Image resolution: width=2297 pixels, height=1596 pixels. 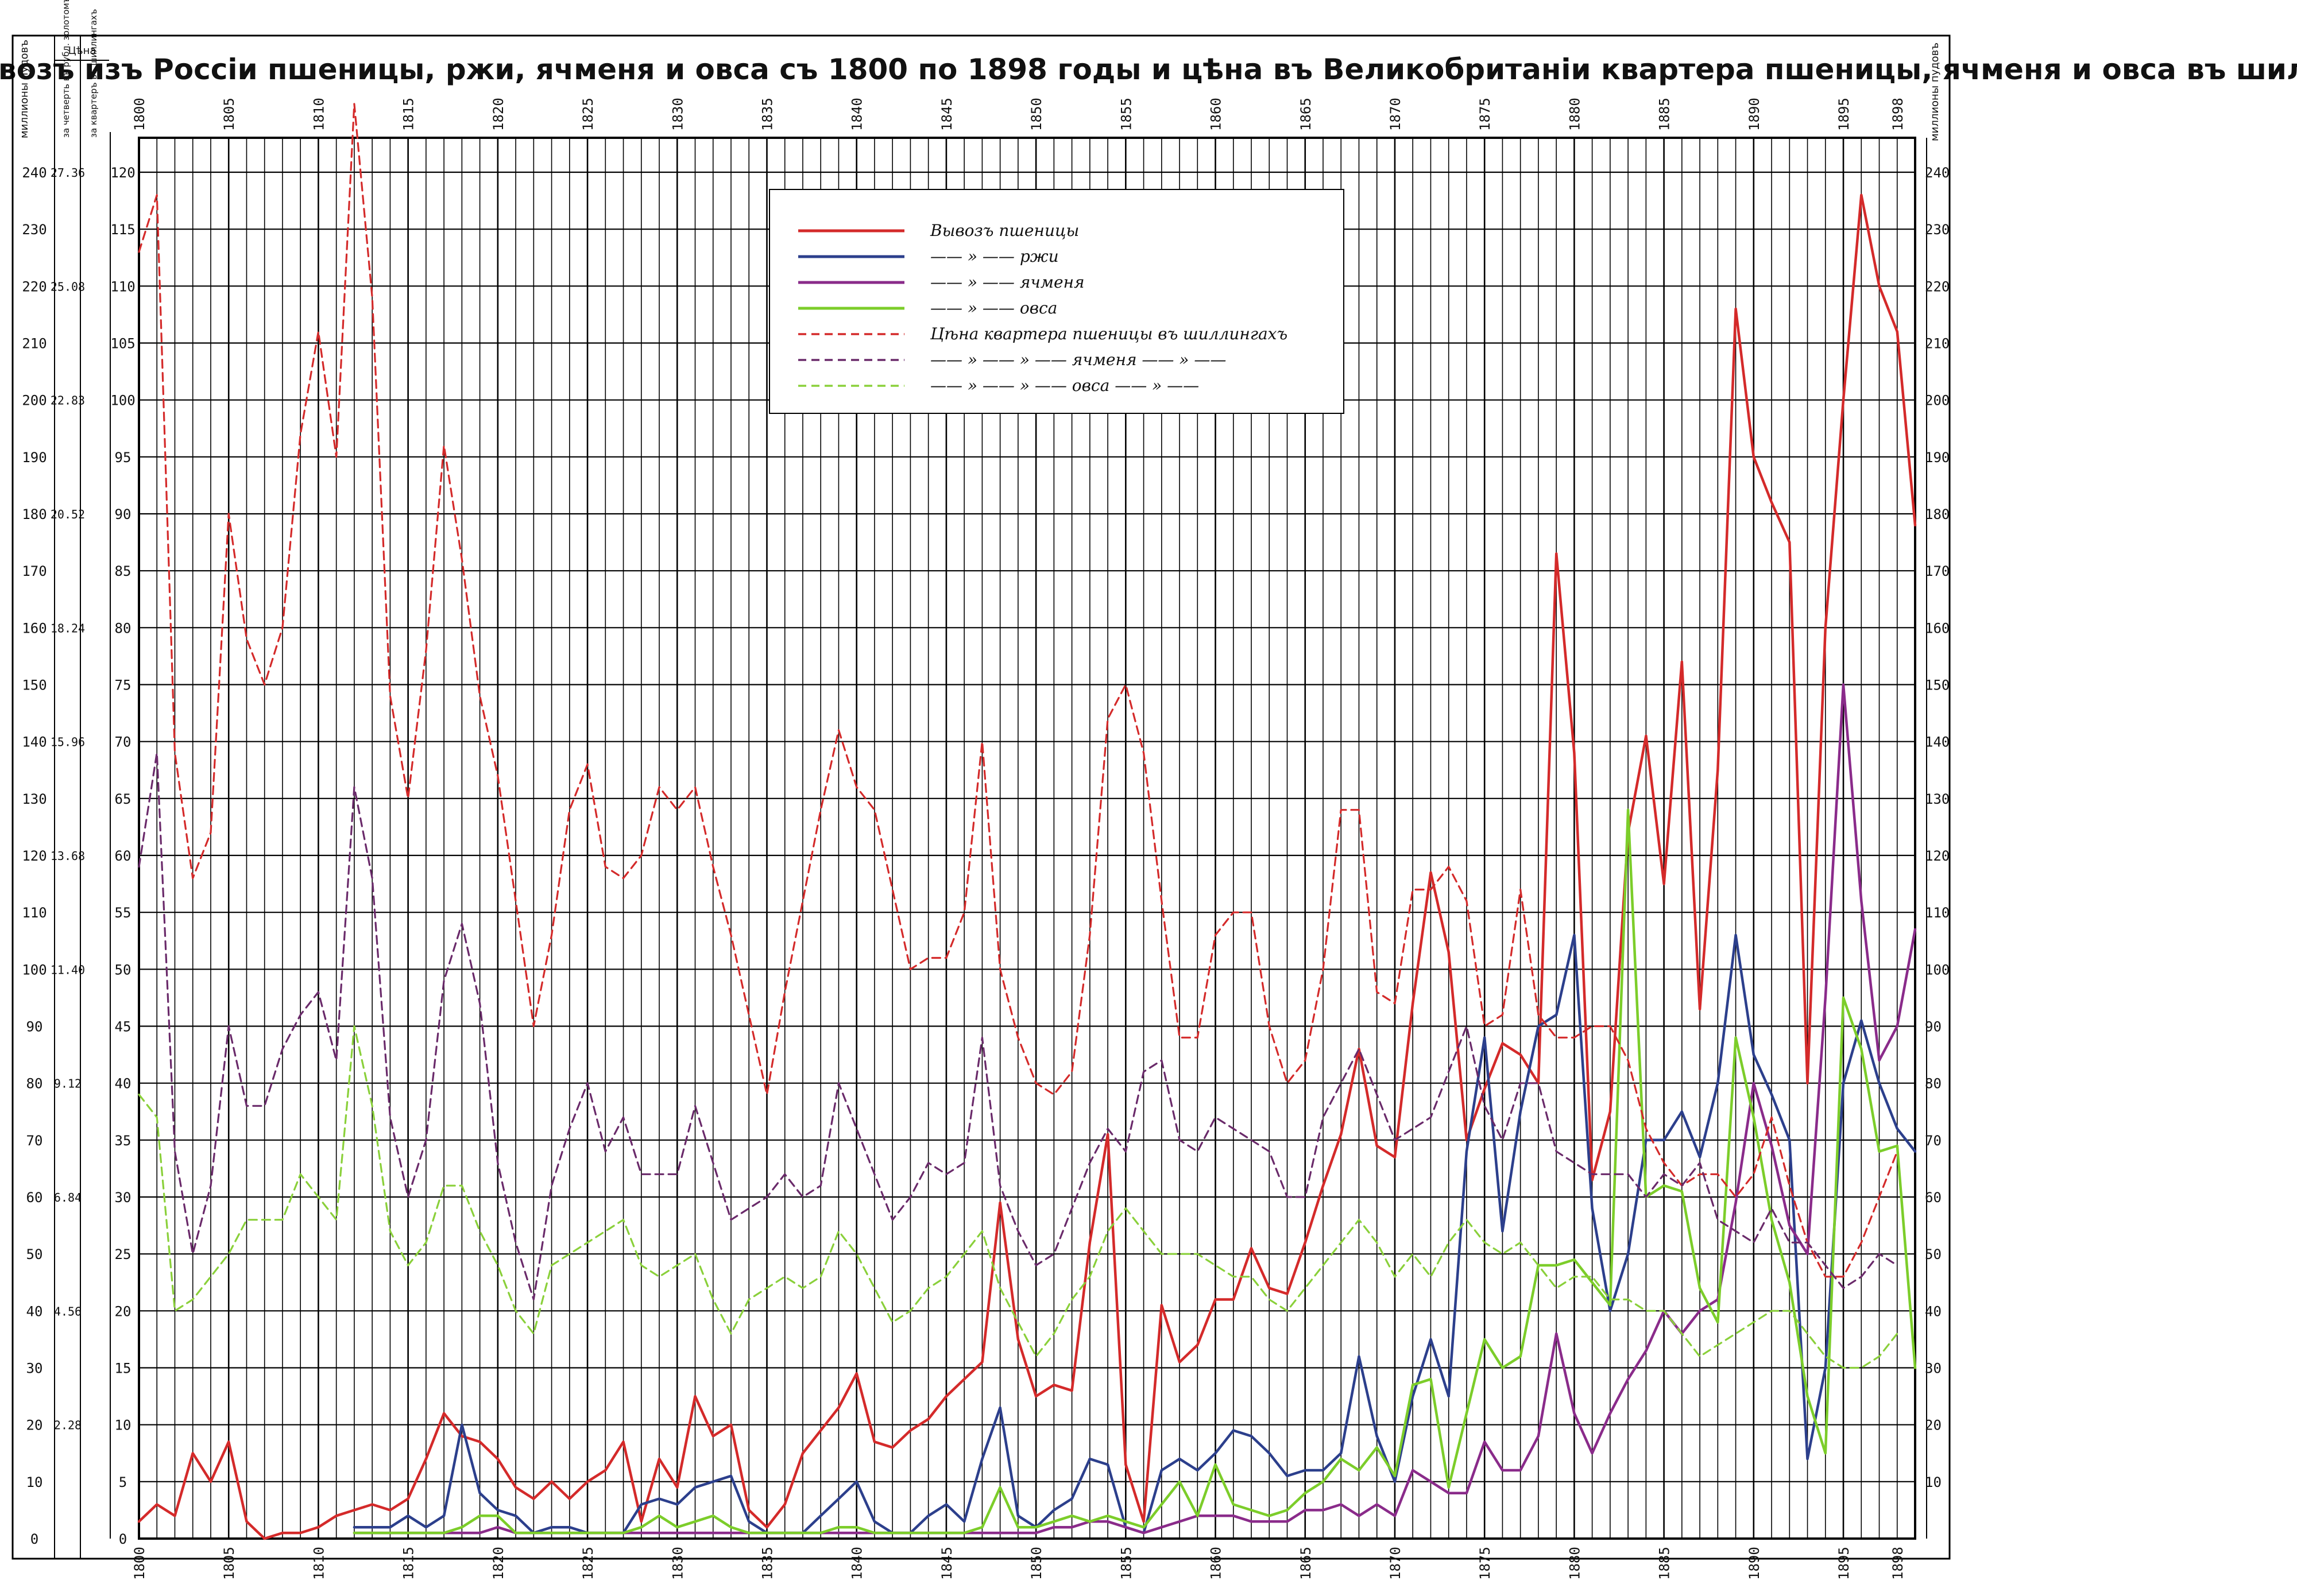 What do you see at coordinates (767, 114) in the screenshot?
I see `x-tick-label-top: 1835` at bounding box center [767, 114].